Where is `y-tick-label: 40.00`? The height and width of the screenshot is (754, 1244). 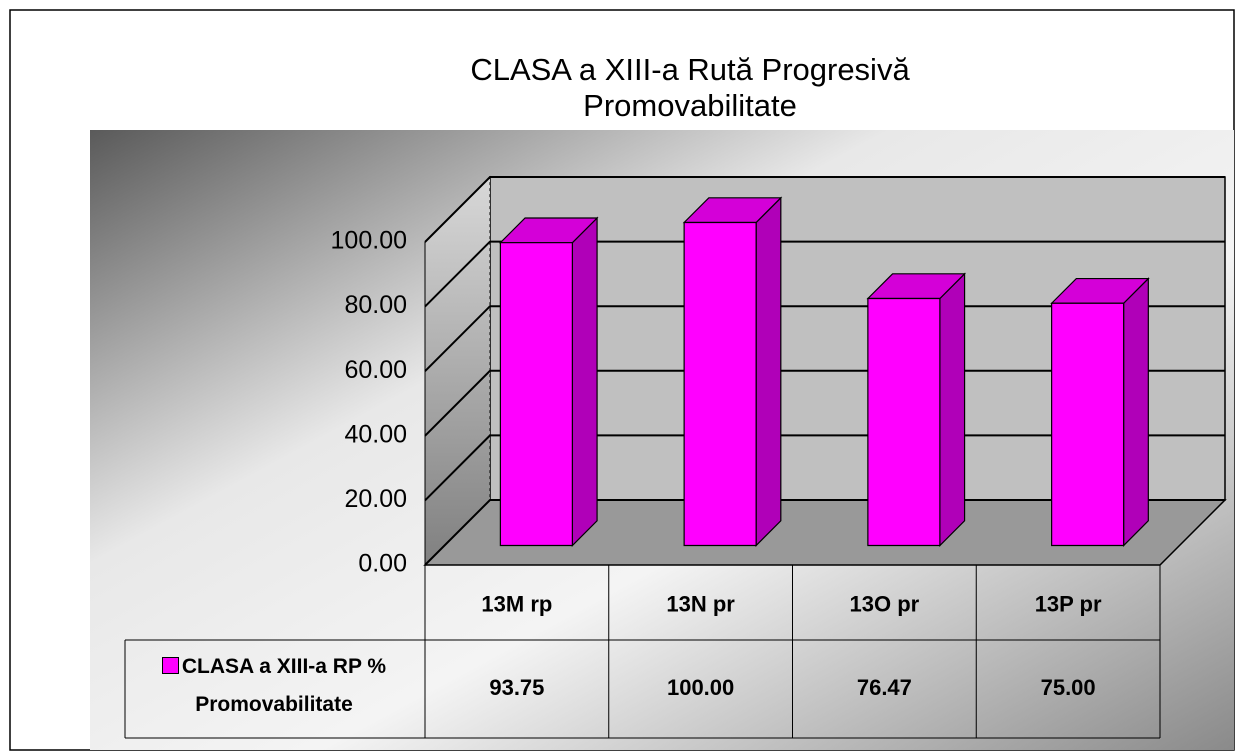
y-tick-label: 40.00 is located at coordinates (375, 434).